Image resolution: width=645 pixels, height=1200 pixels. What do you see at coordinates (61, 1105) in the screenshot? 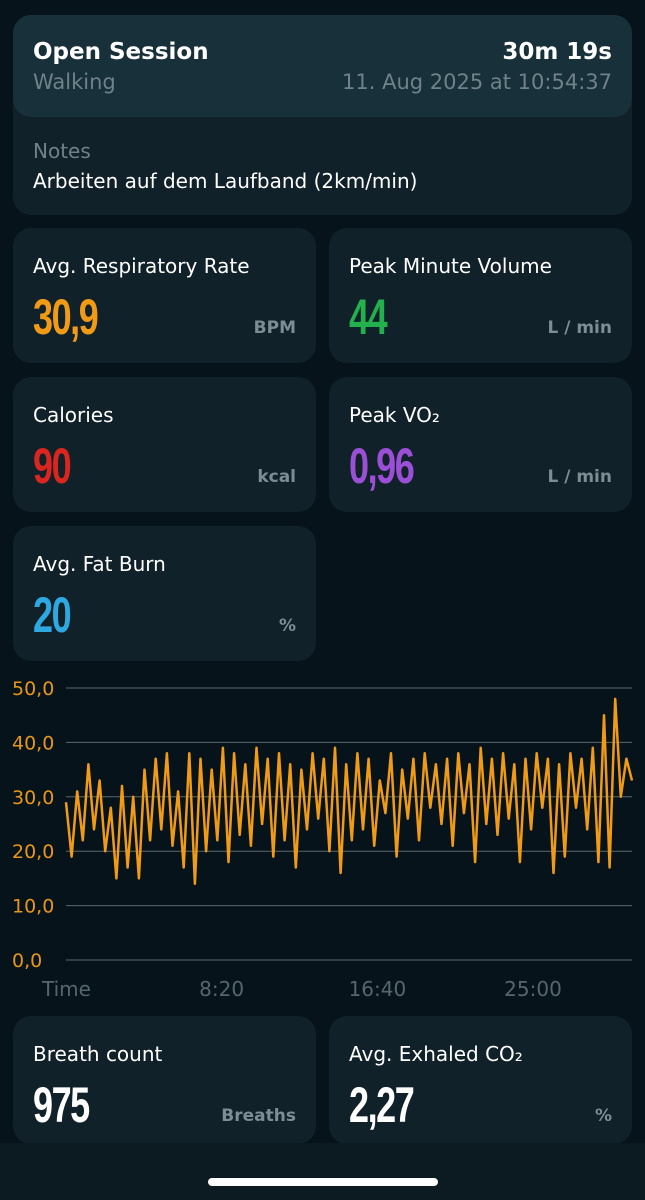
I see `stat-value: 975` at bounding box center [61, 1105].